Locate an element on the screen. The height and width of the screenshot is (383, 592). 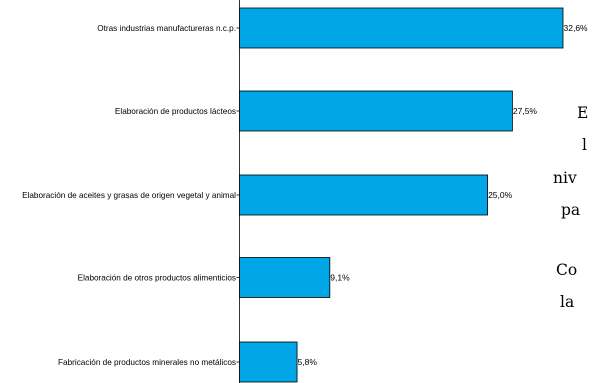
value-label: 25,0% is located at coordinates (500, 195).